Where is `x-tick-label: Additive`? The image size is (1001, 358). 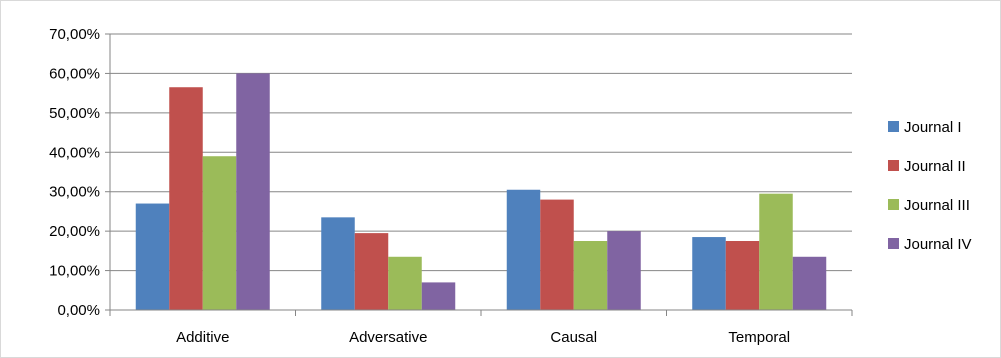
x-tick-label: Additive is located at coordinates (202, 337).